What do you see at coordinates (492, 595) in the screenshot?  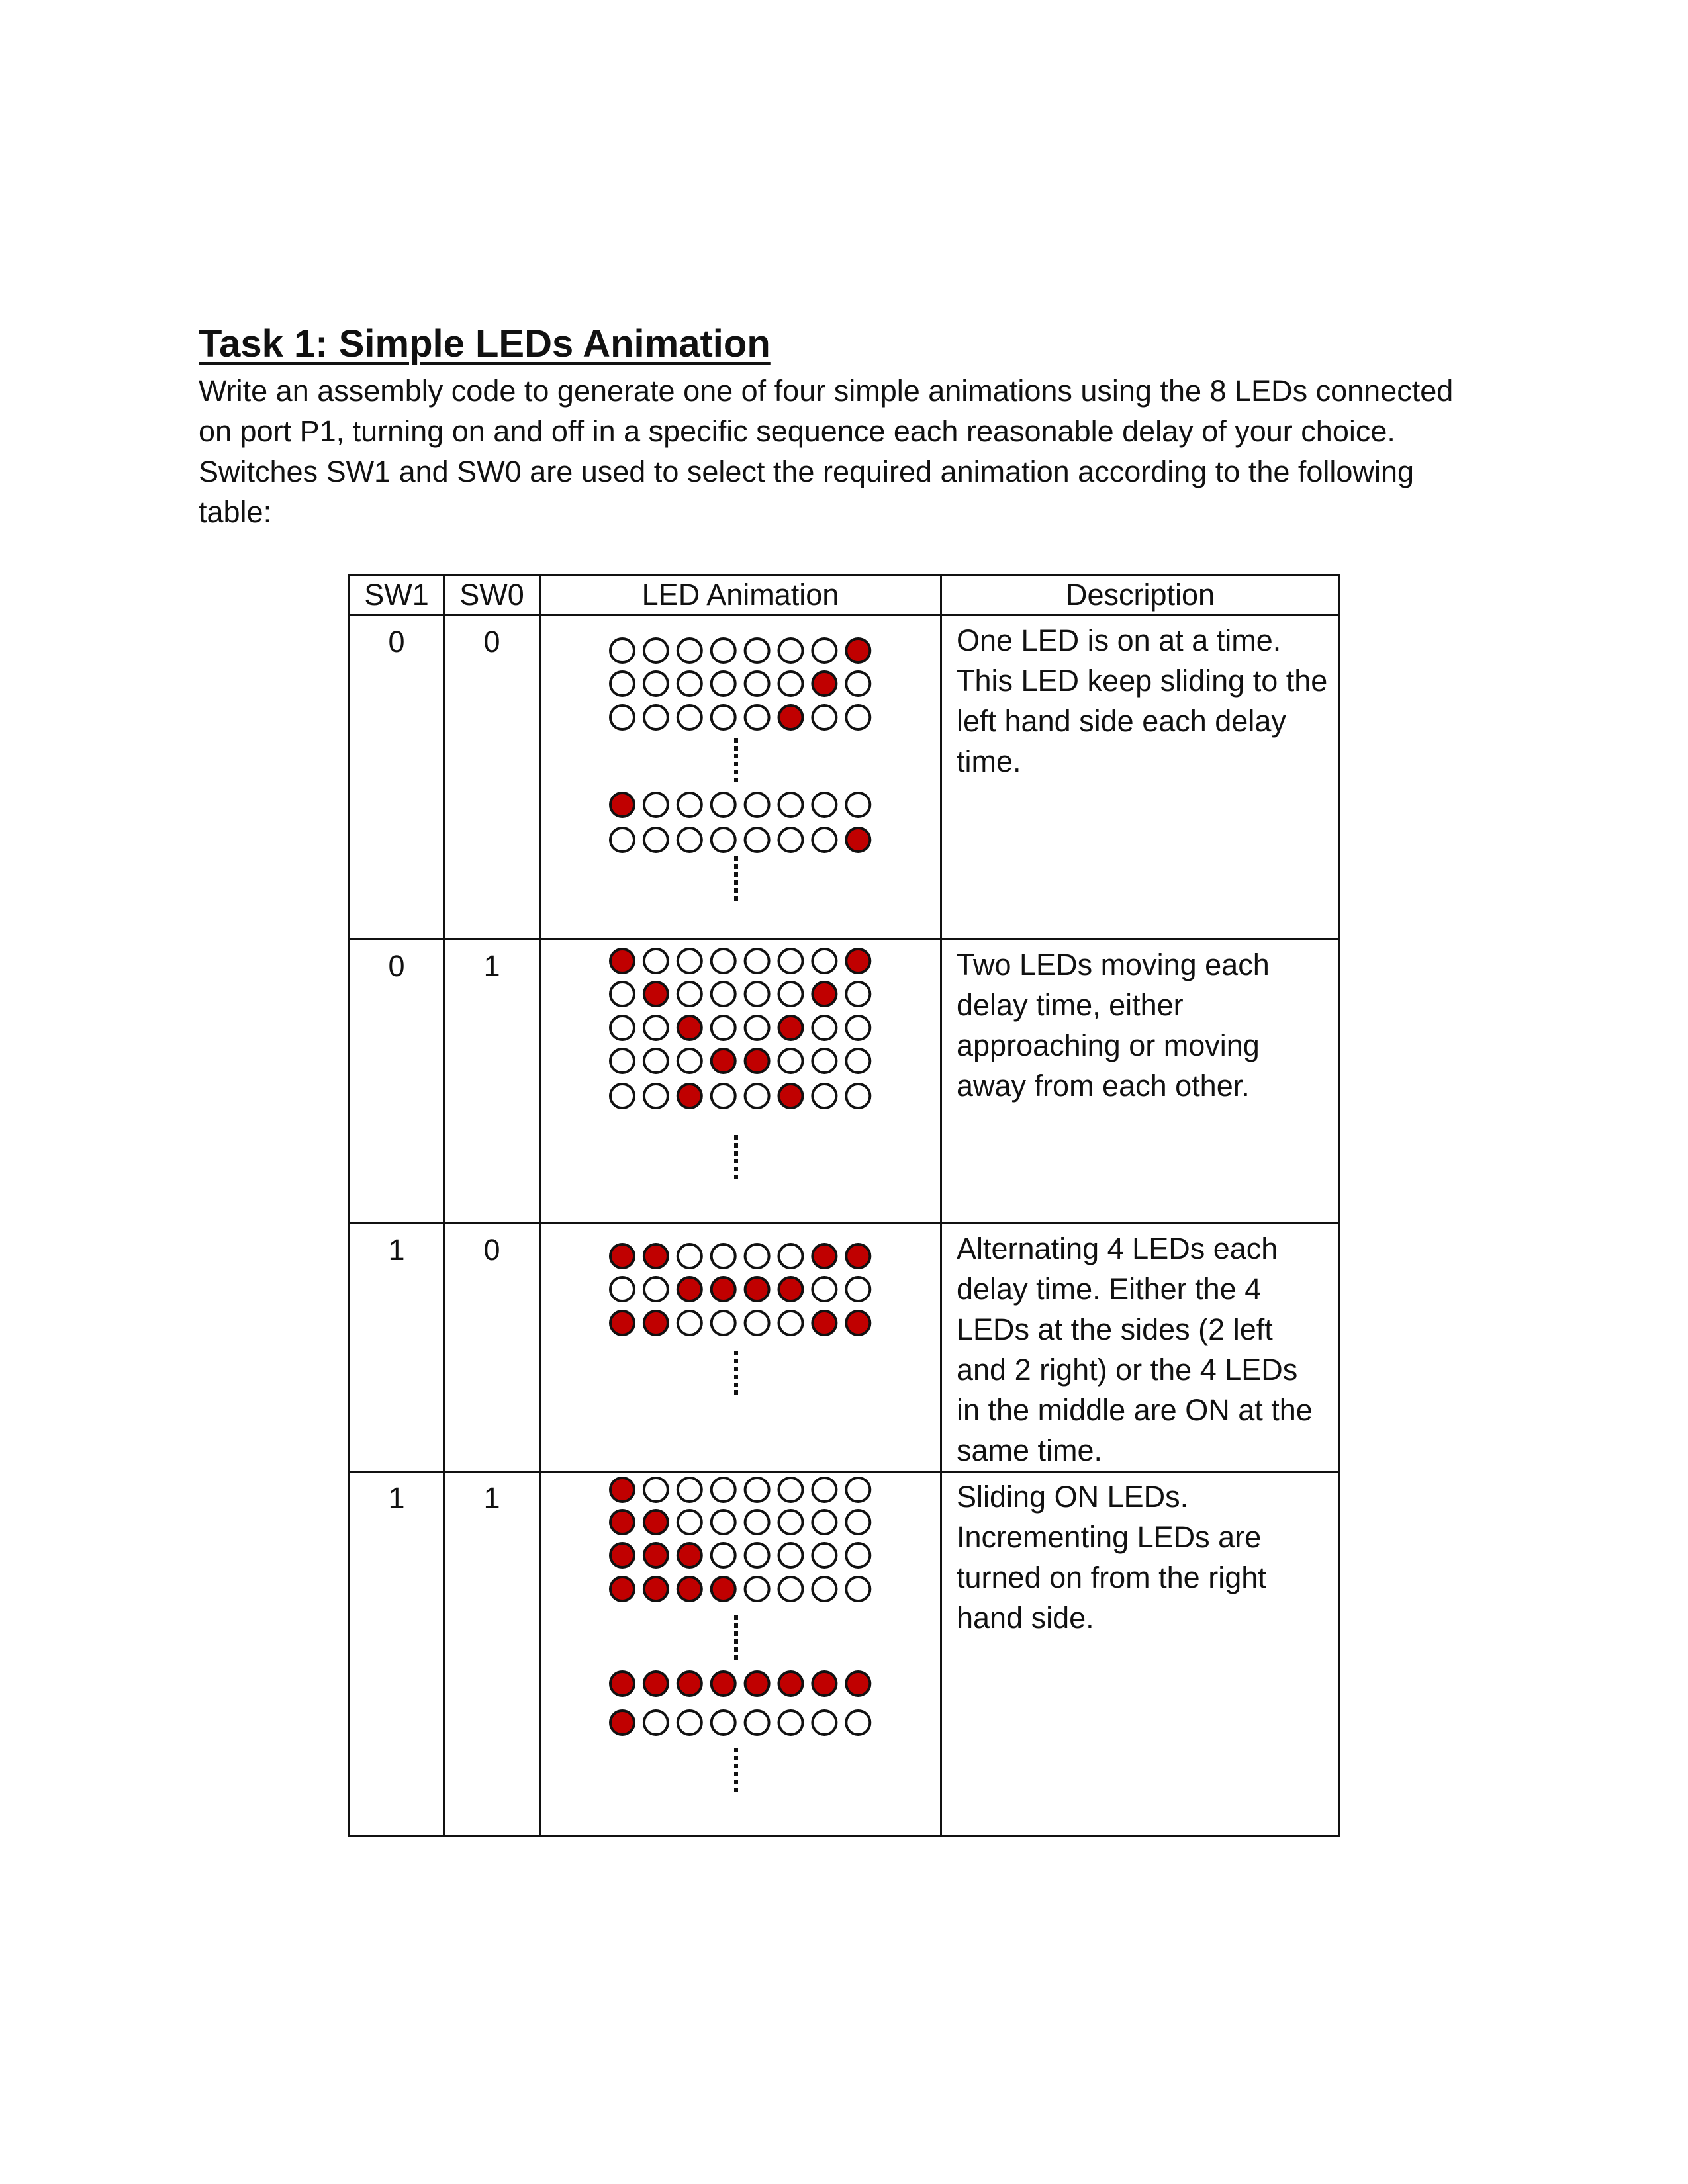 I see `header-sw0: SW0` at bounding box center [492, 595].